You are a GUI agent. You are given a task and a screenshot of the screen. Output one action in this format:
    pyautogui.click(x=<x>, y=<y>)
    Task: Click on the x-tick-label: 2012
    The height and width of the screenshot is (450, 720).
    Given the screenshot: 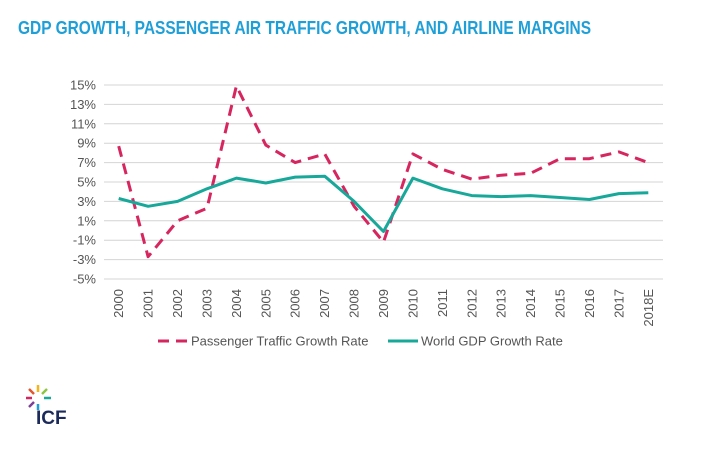 What is the action you would take?
    pyautogui.click(x=471, y=303)
    